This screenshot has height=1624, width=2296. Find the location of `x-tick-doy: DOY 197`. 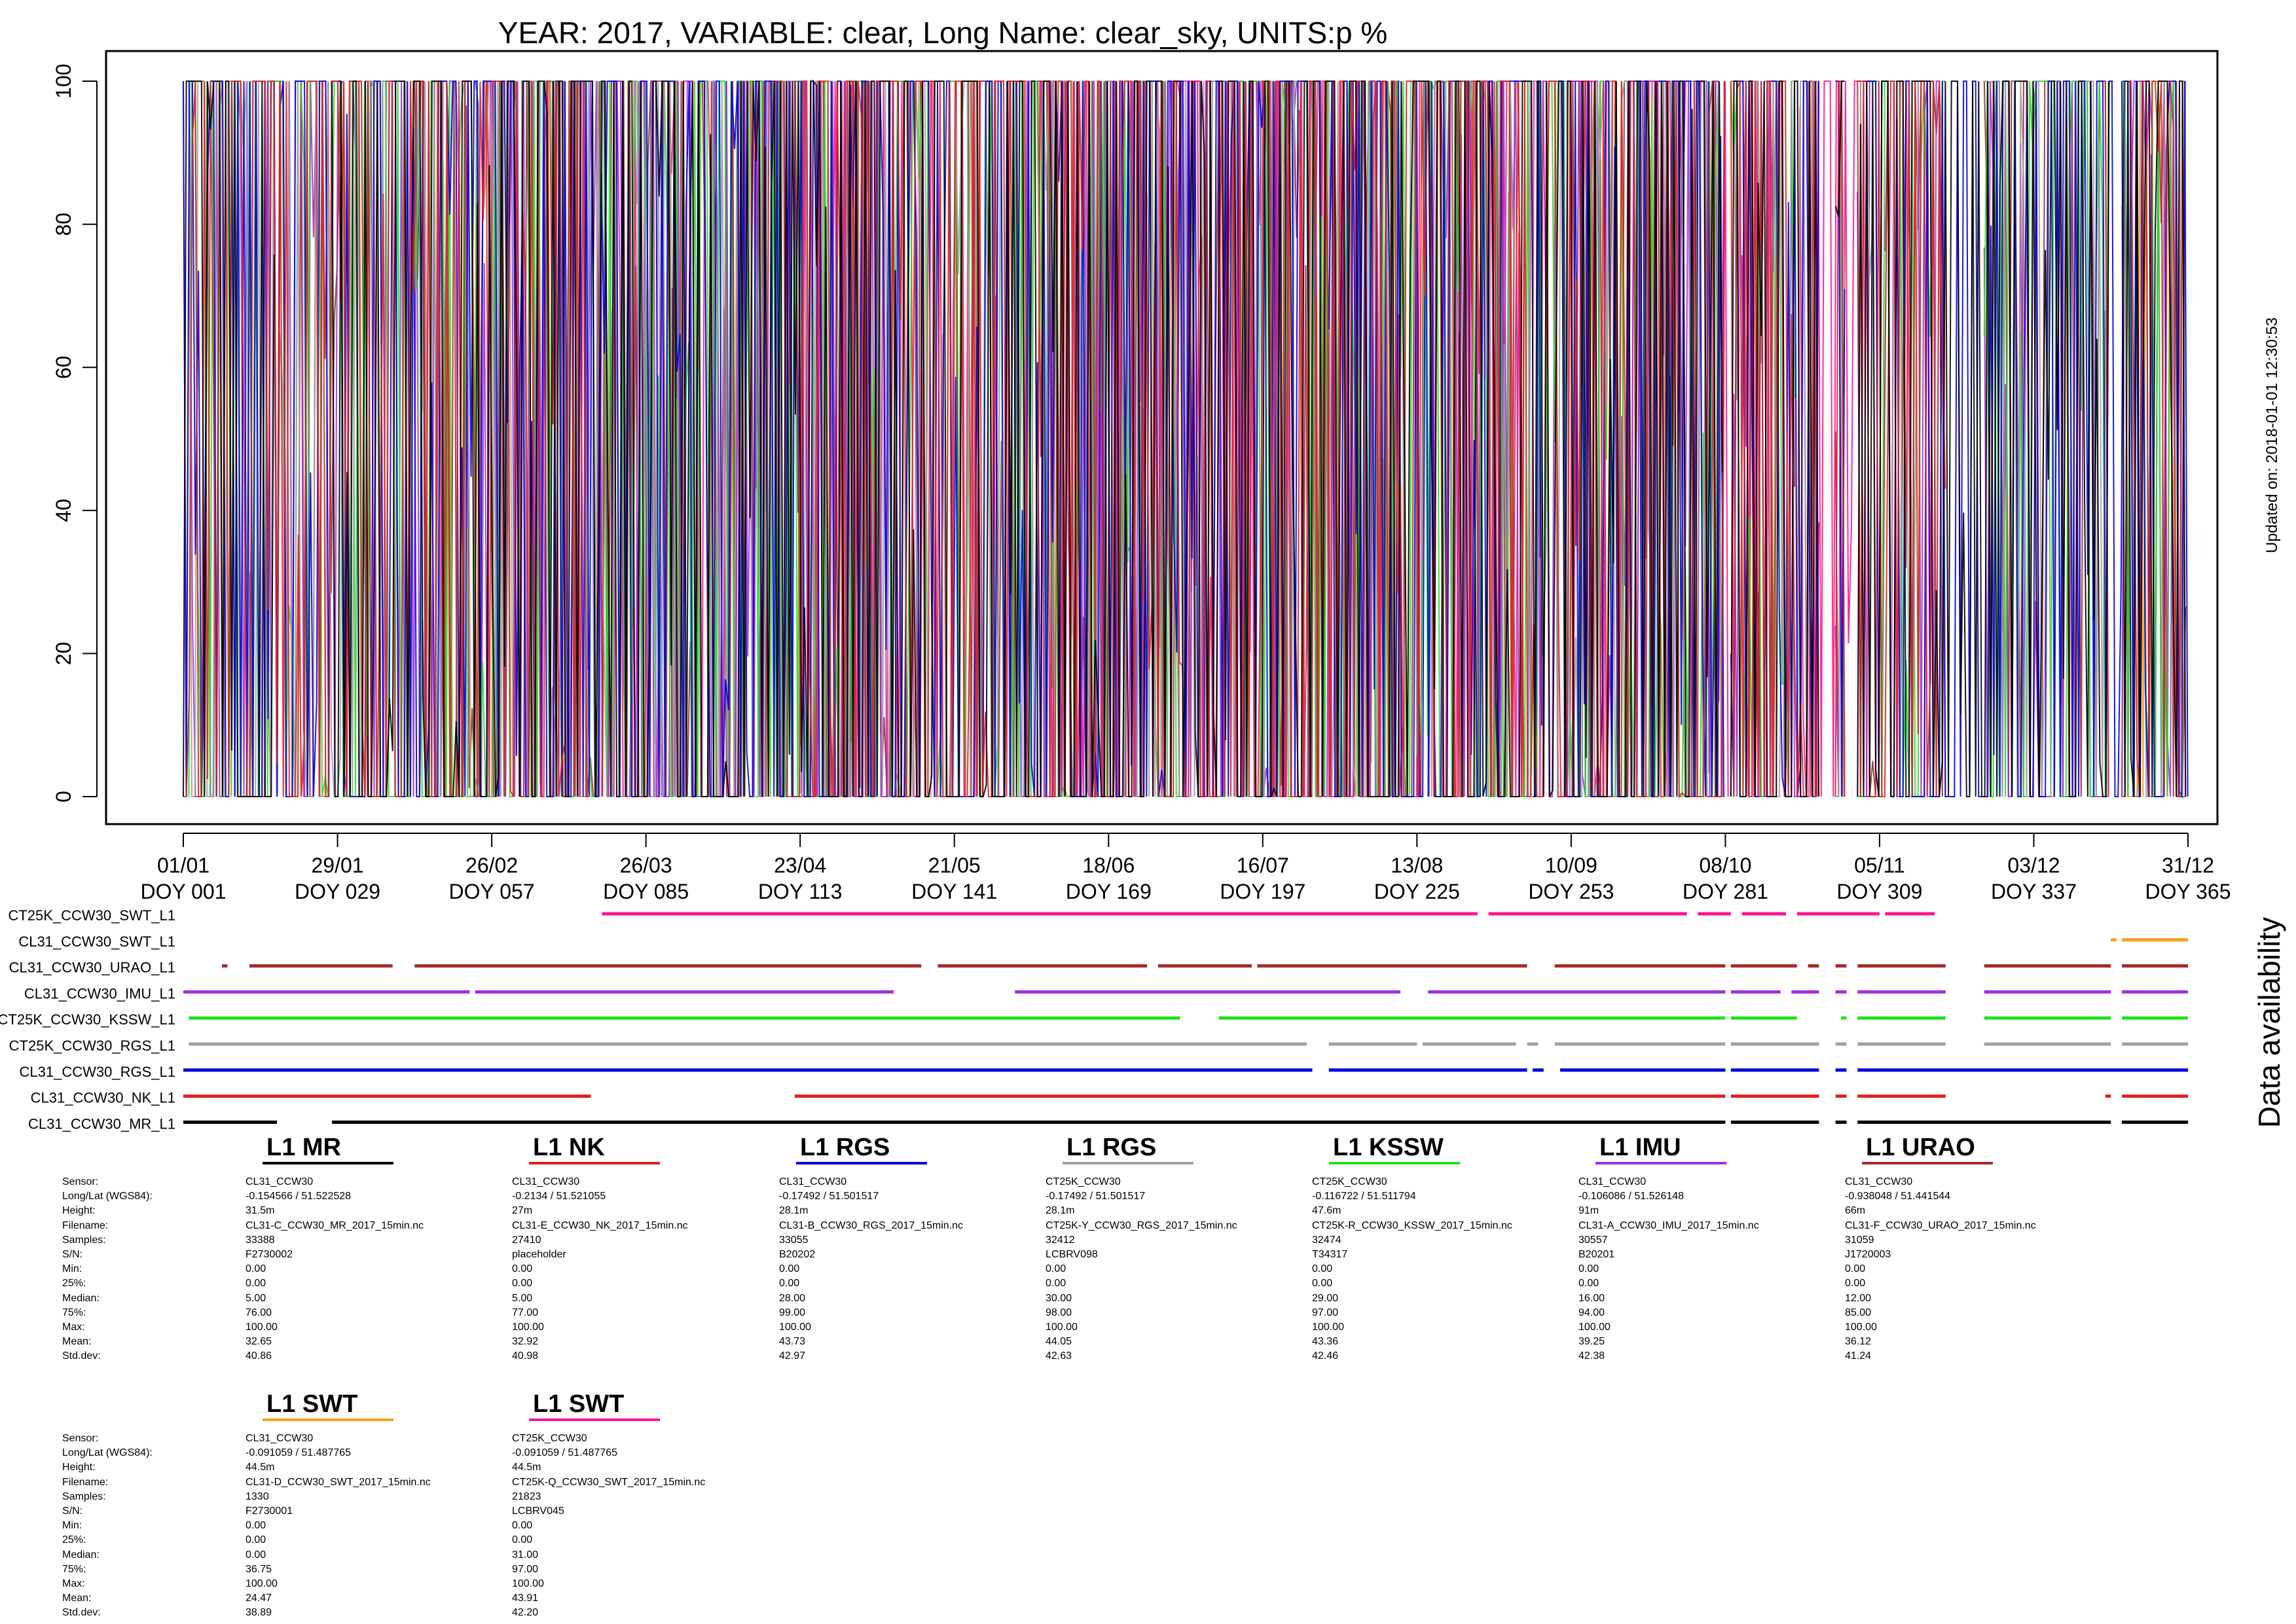

x-tick-doy: DOY 197 is located at coordinates (1262, 891).